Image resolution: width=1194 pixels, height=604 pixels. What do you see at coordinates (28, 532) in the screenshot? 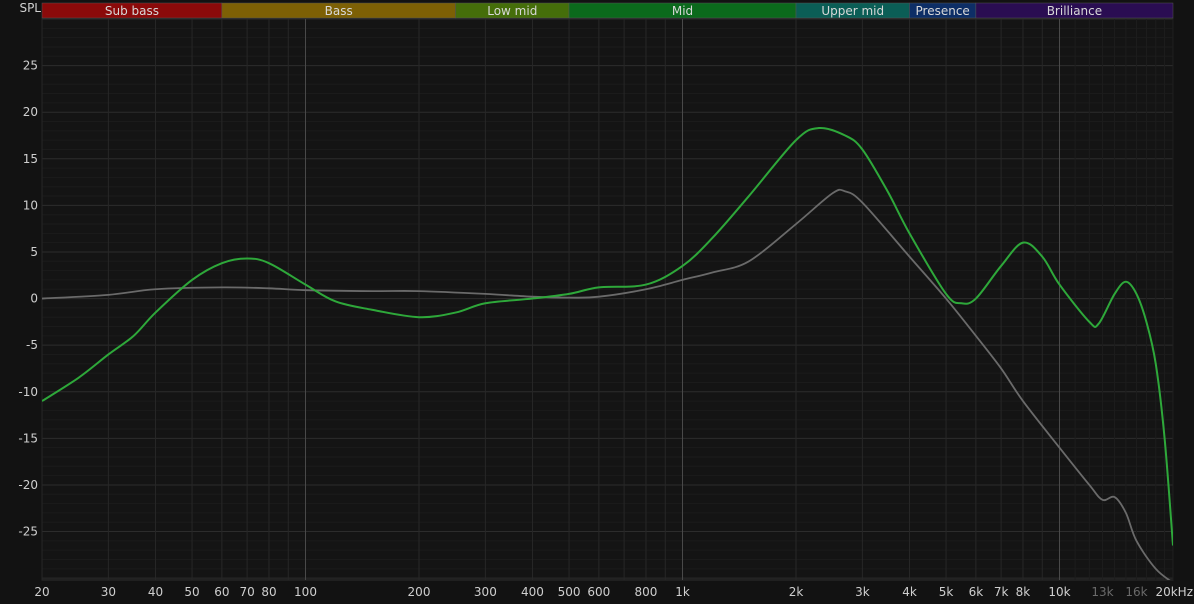
I see `y-tick-label: -25` at bounding box center [28, 532].